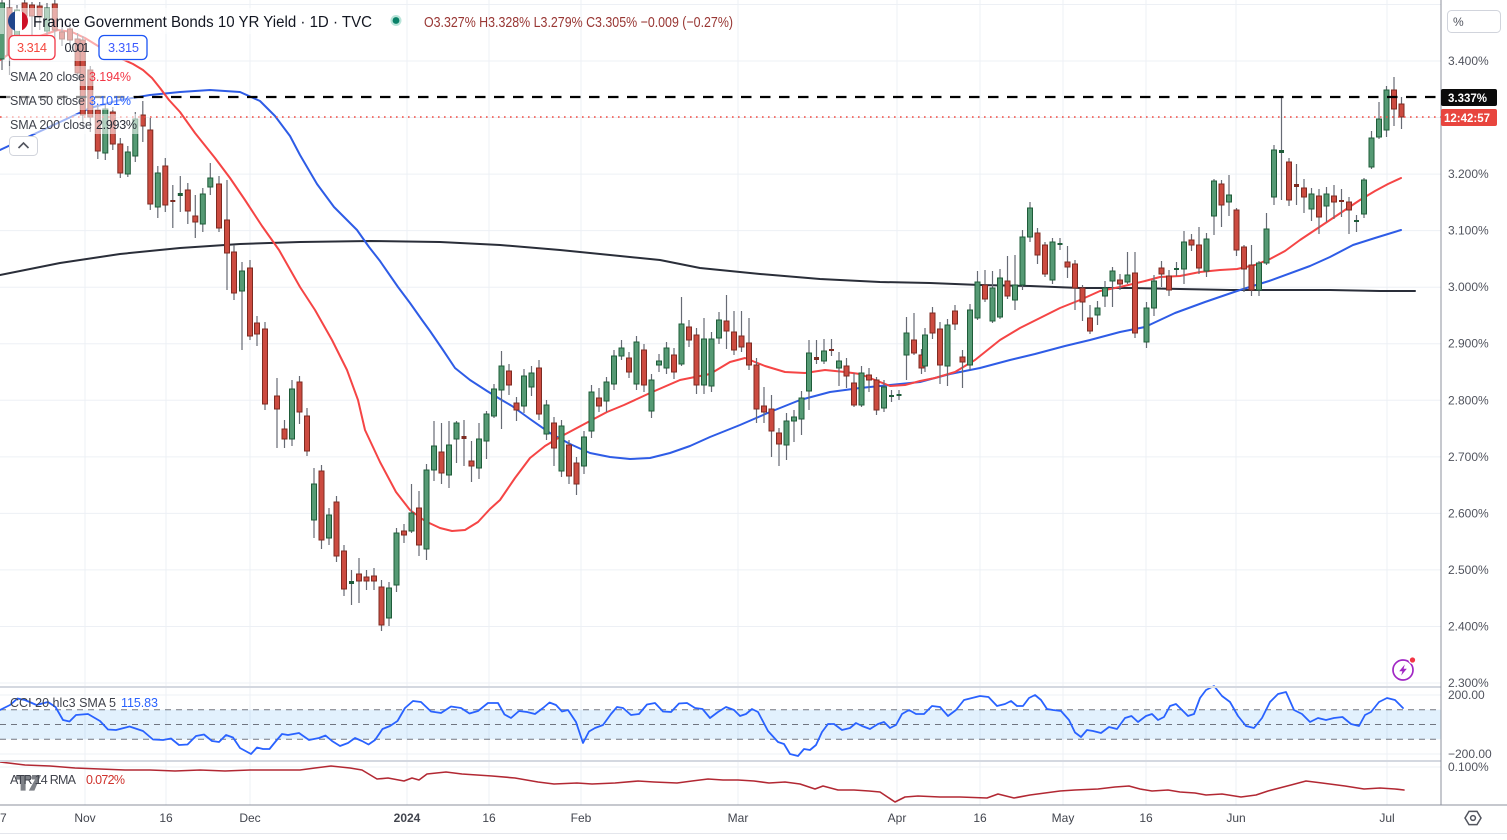  What do you see at coordinates (47, 77) in the screenshot?
I see `svg-text: SMA 20 close` at bounding box center [47, 77].